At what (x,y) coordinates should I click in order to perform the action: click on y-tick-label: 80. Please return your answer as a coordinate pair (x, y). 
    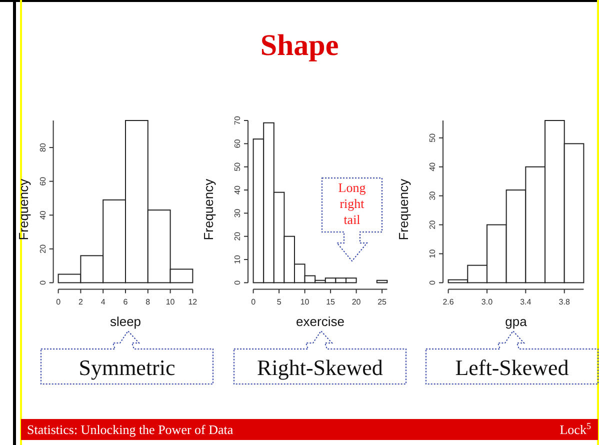
    Looking at the image, I should click on (43, 147).